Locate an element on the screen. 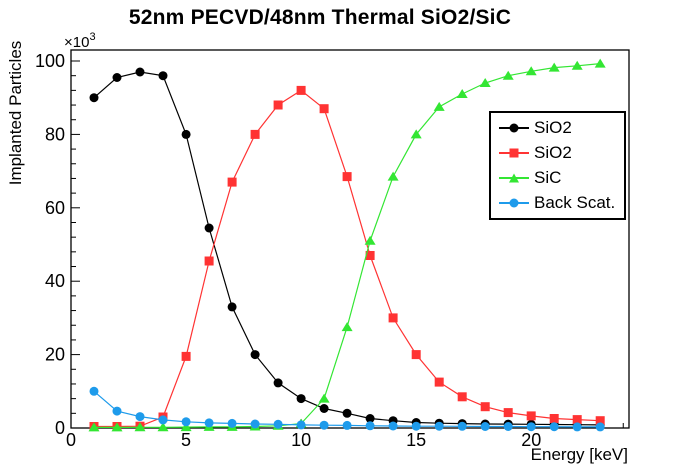  x-axis-tick-labels: 0 5 10 15 20 is located at coordinates (303, 440).